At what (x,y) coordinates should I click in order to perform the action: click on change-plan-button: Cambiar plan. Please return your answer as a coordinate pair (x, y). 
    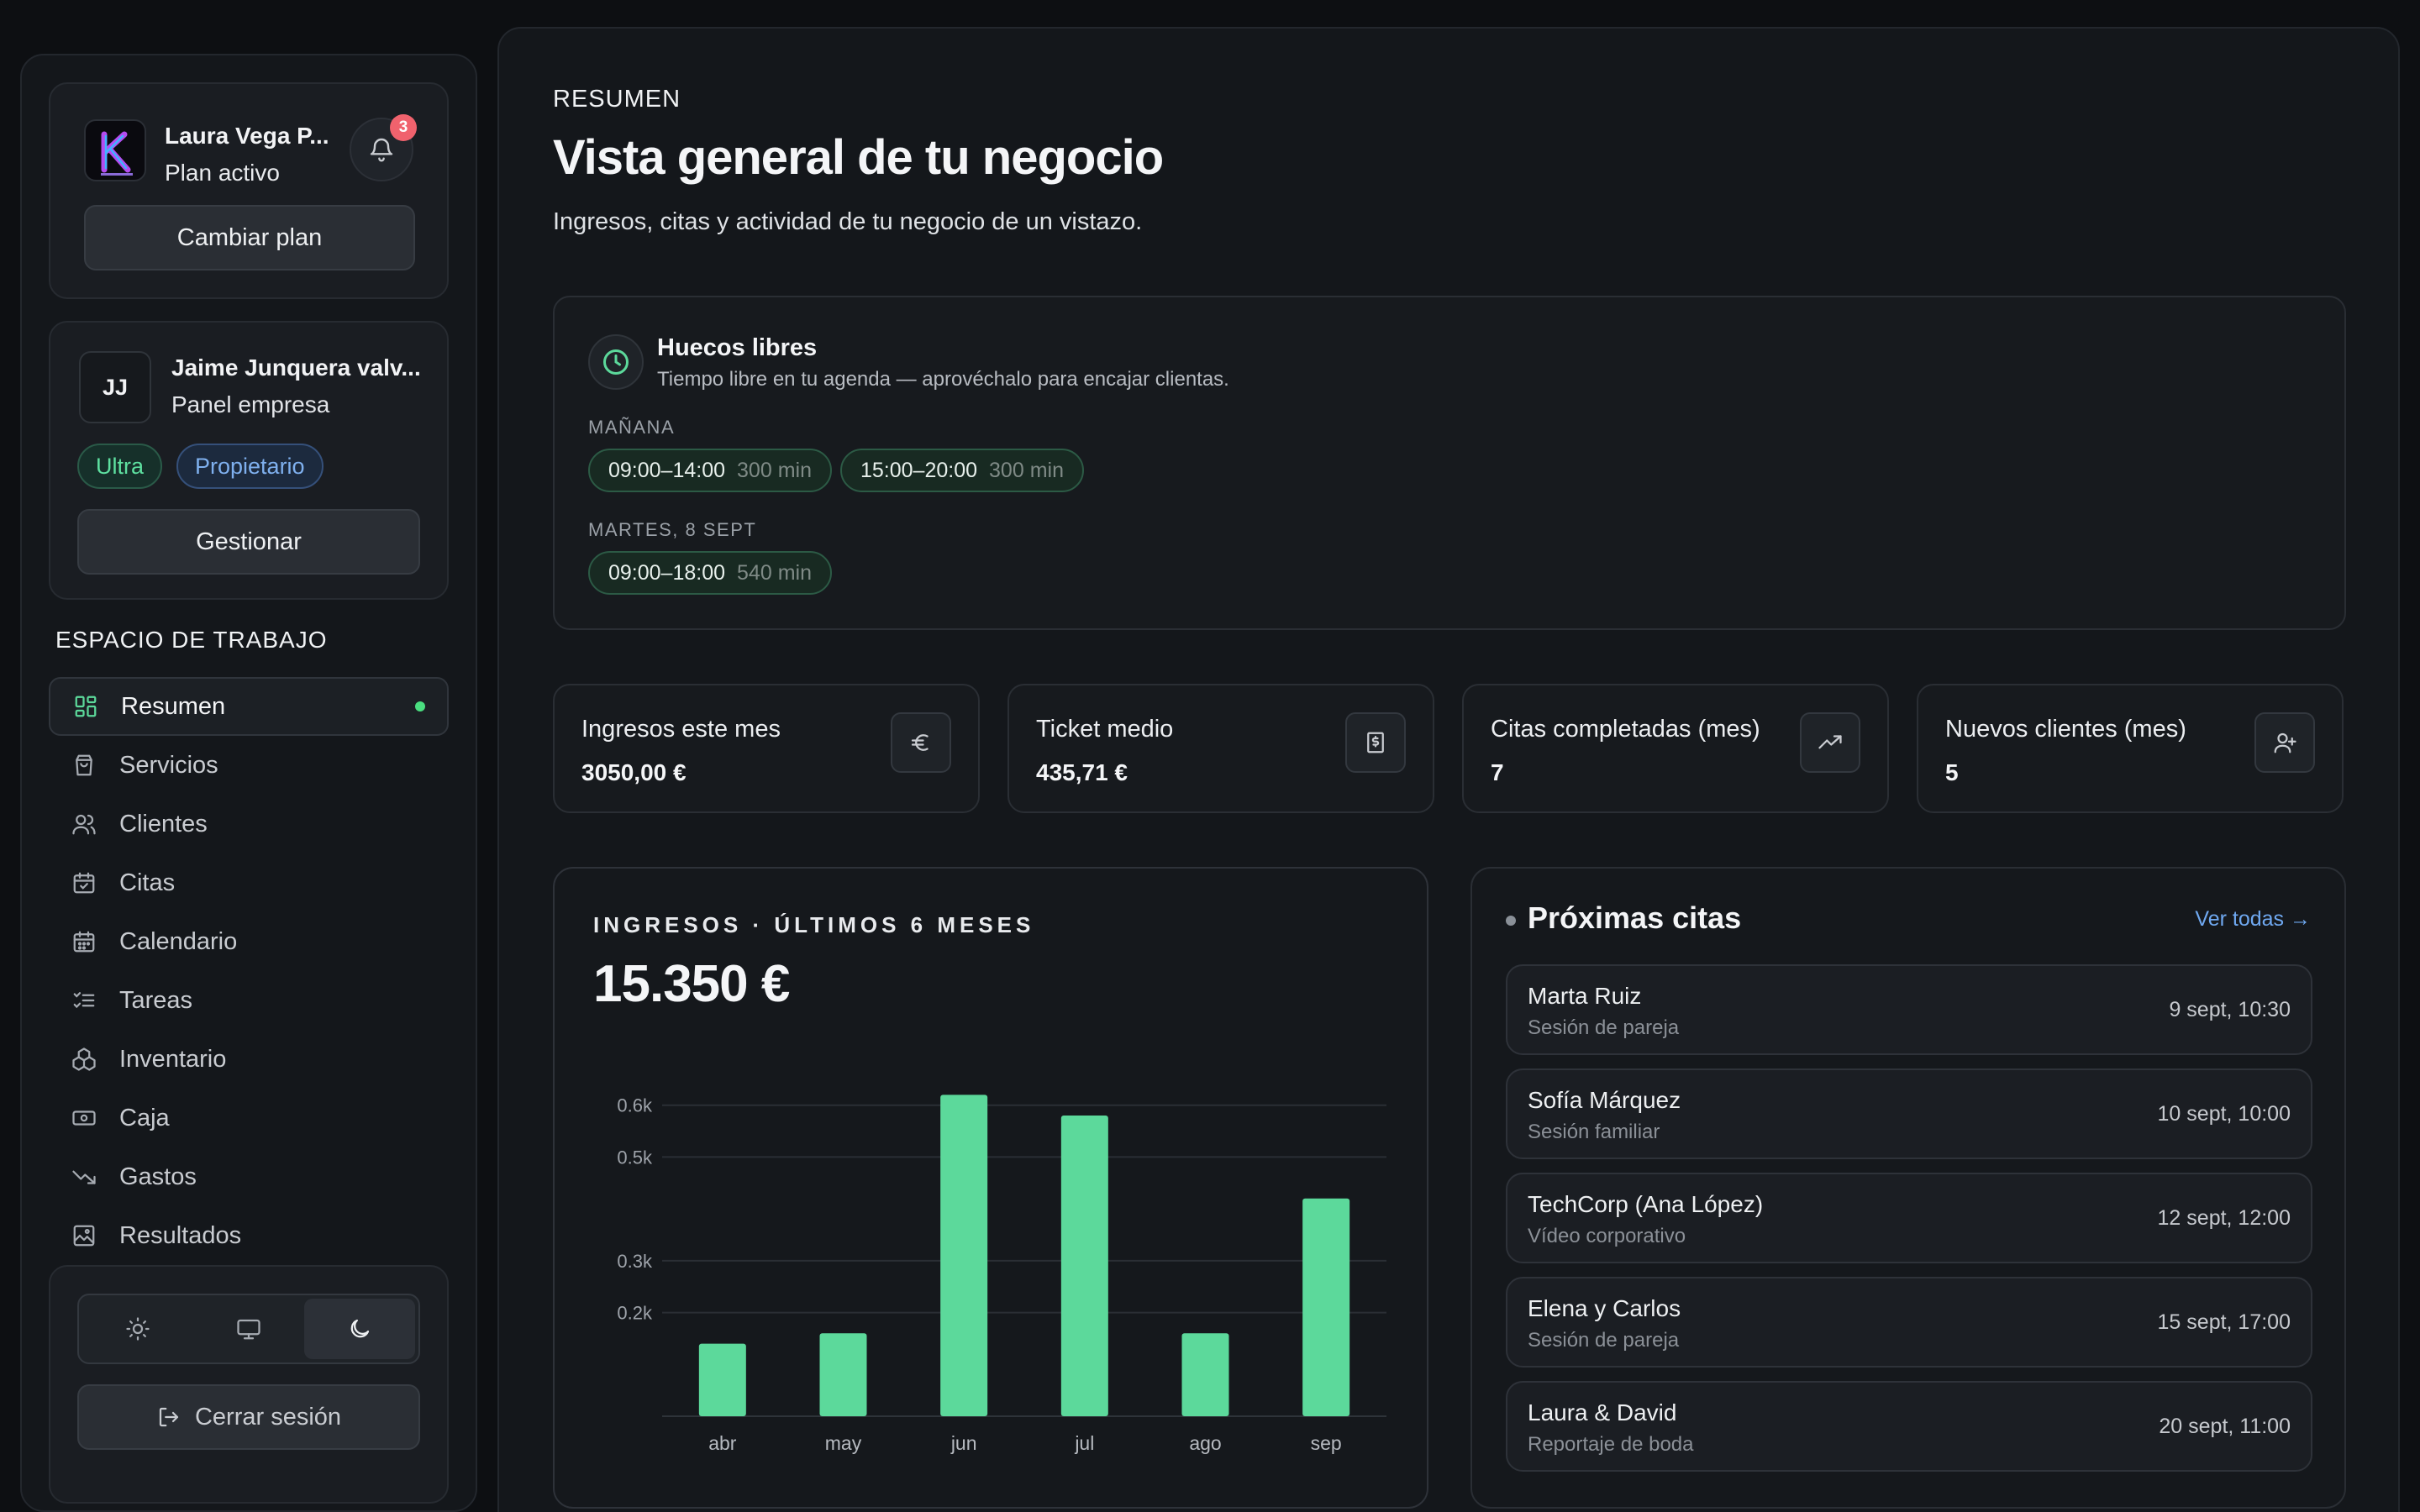
    Looking at the image, I should click on (249, 237).